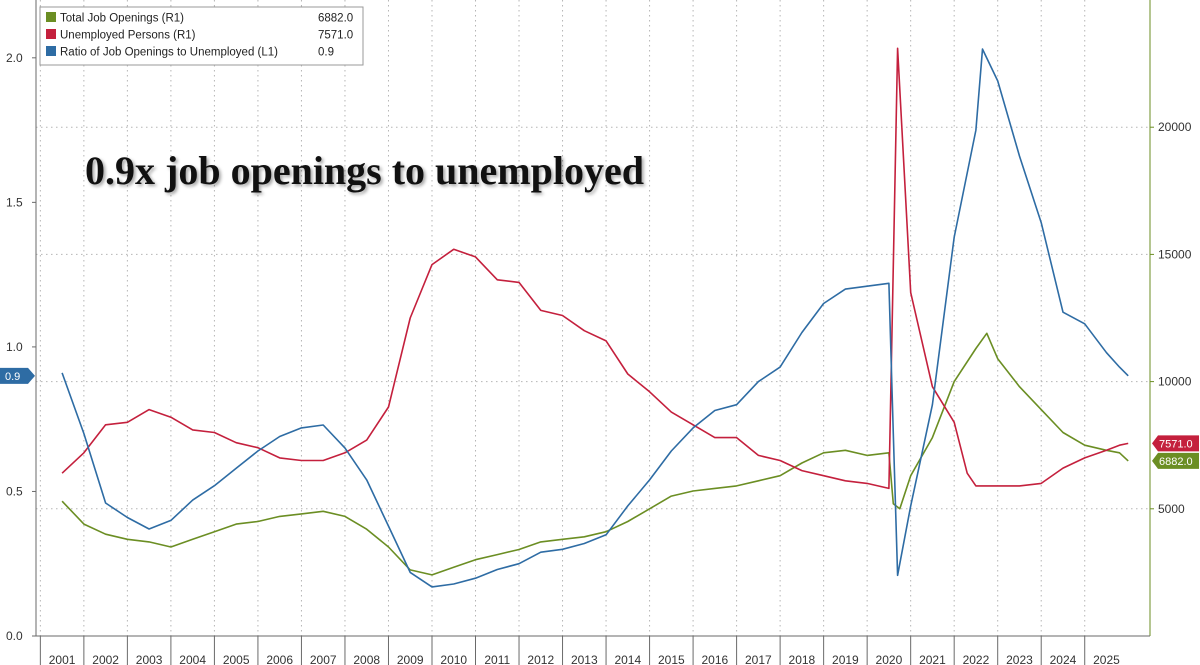  I want to click on x-tick-label: 2021, so click(932, 659).